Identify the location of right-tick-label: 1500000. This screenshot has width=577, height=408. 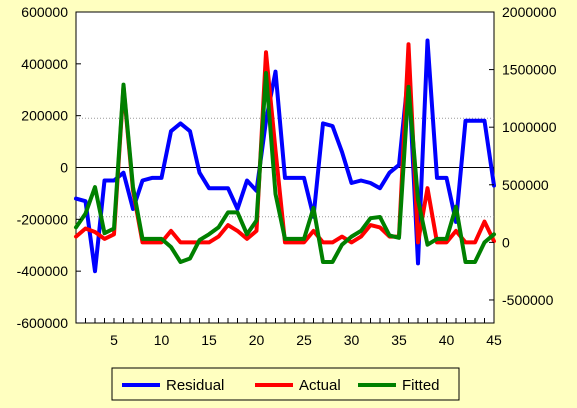
(529, 70).